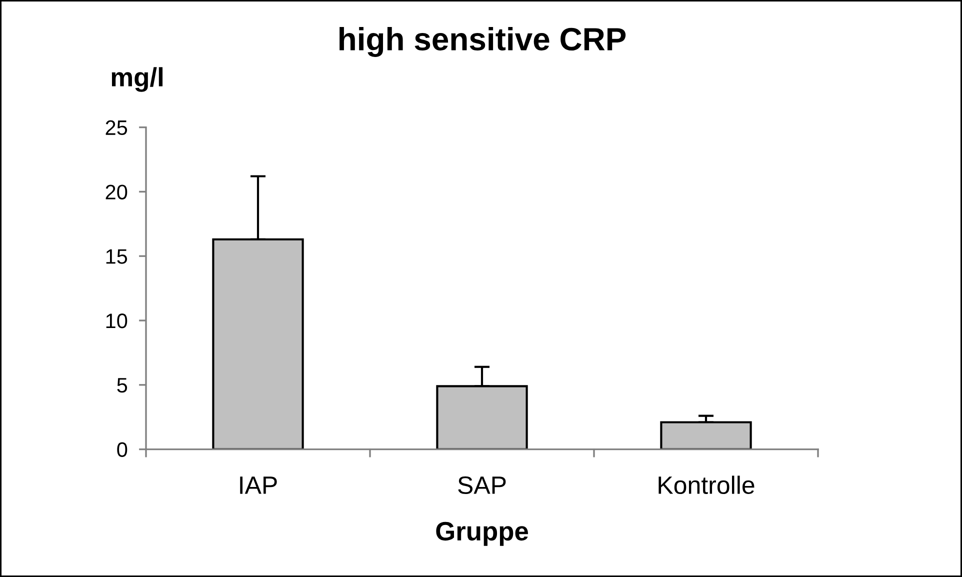 Image resolution: width=962 pixels, height=577 pixels. What do you see at coordinates (117, 321) in the screenshot?
I see `y-tick-label: 10` at bounding box center [117, 321].